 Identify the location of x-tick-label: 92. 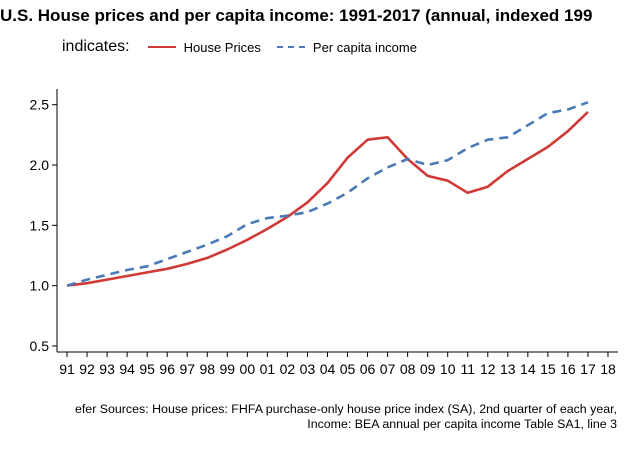
(87, 369).